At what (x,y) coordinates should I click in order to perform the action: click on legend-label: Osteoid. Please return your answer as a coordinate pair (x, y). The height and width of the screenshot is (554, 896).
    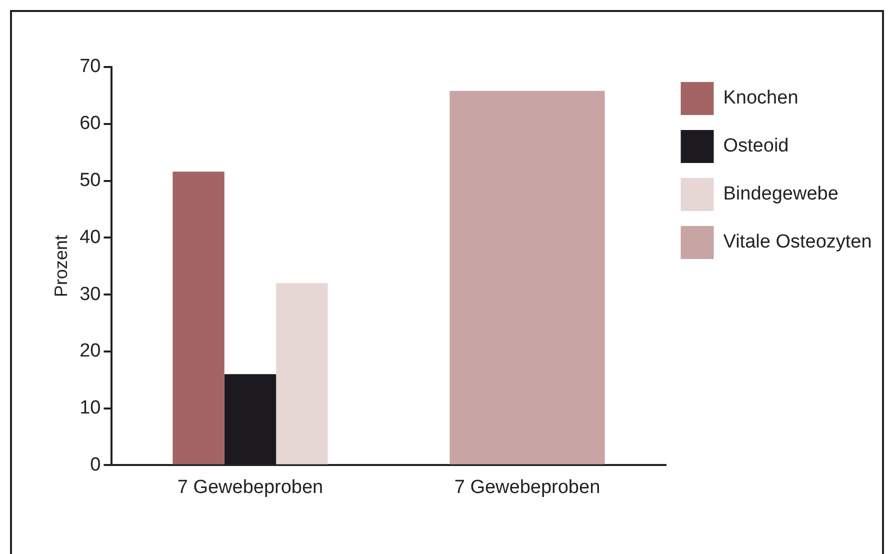
    Looking at the image, I should click on (756, 146).